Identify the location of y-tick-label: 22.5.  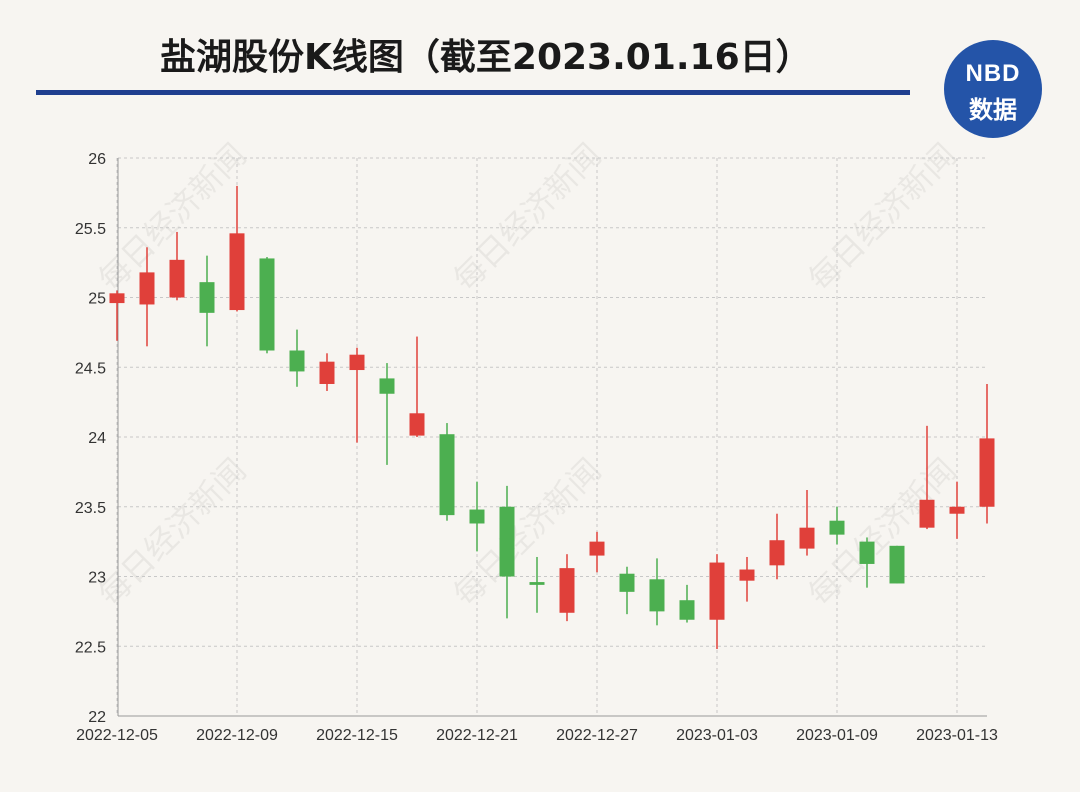
(90, 647).